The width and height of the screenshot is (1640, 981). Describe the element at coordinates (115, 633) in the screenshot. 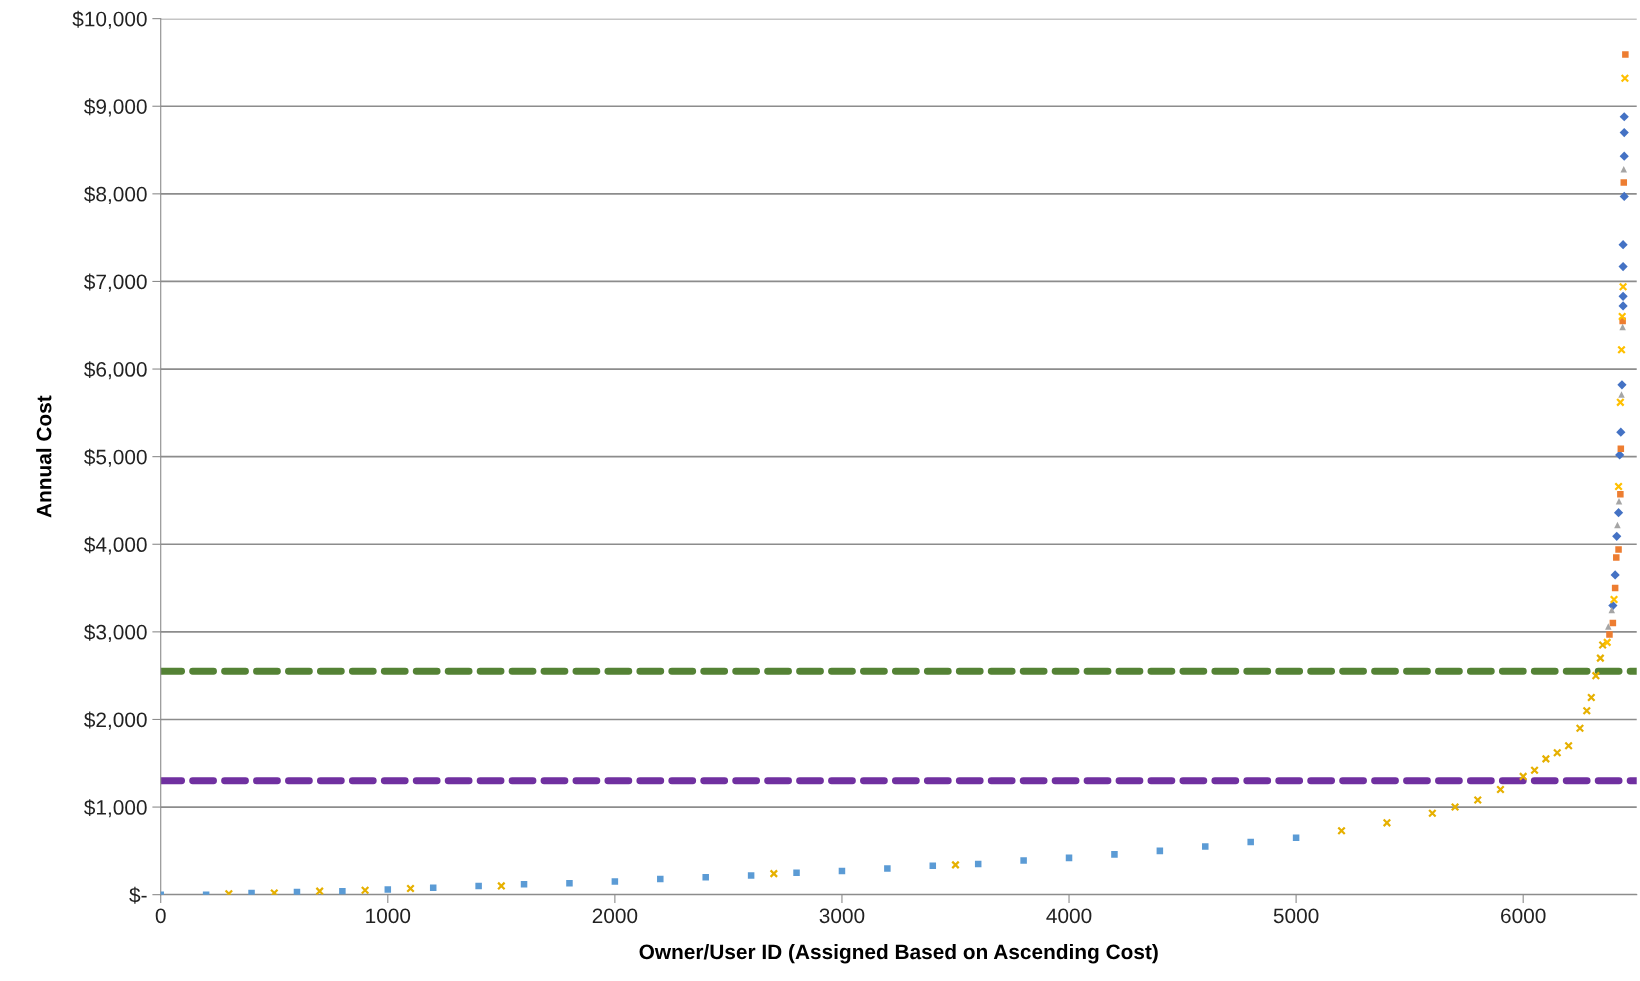

I see `y-tick-label: $3,000` at that location.